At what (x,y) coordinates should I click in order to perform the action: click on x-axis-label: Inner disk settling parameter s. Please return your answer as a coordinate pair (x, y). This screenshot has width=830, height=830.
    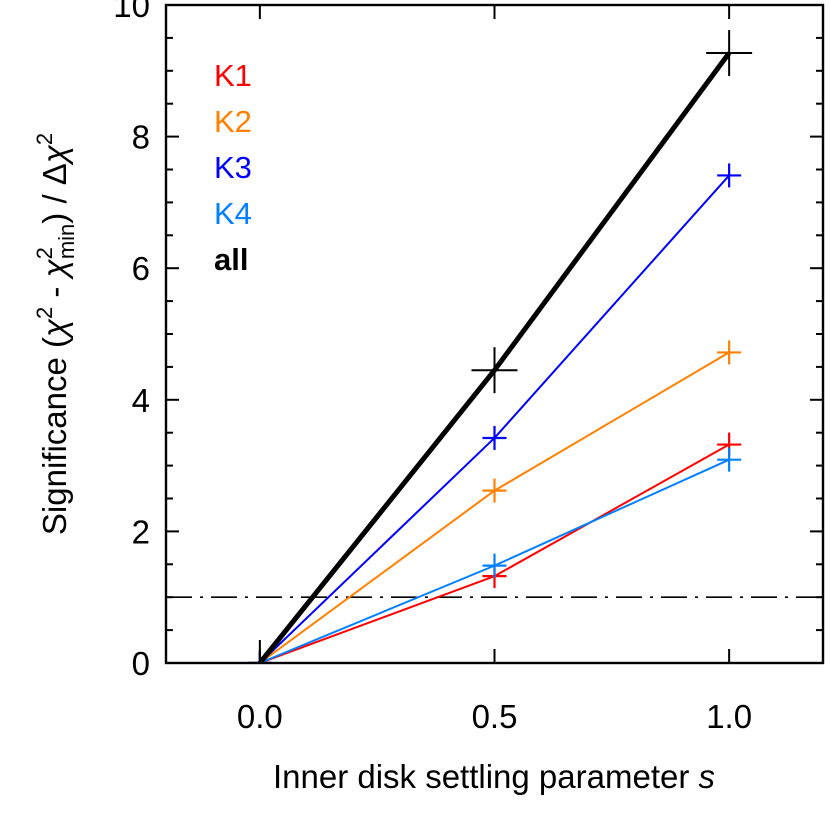
    Looking at the image, I should click on (494, 776).